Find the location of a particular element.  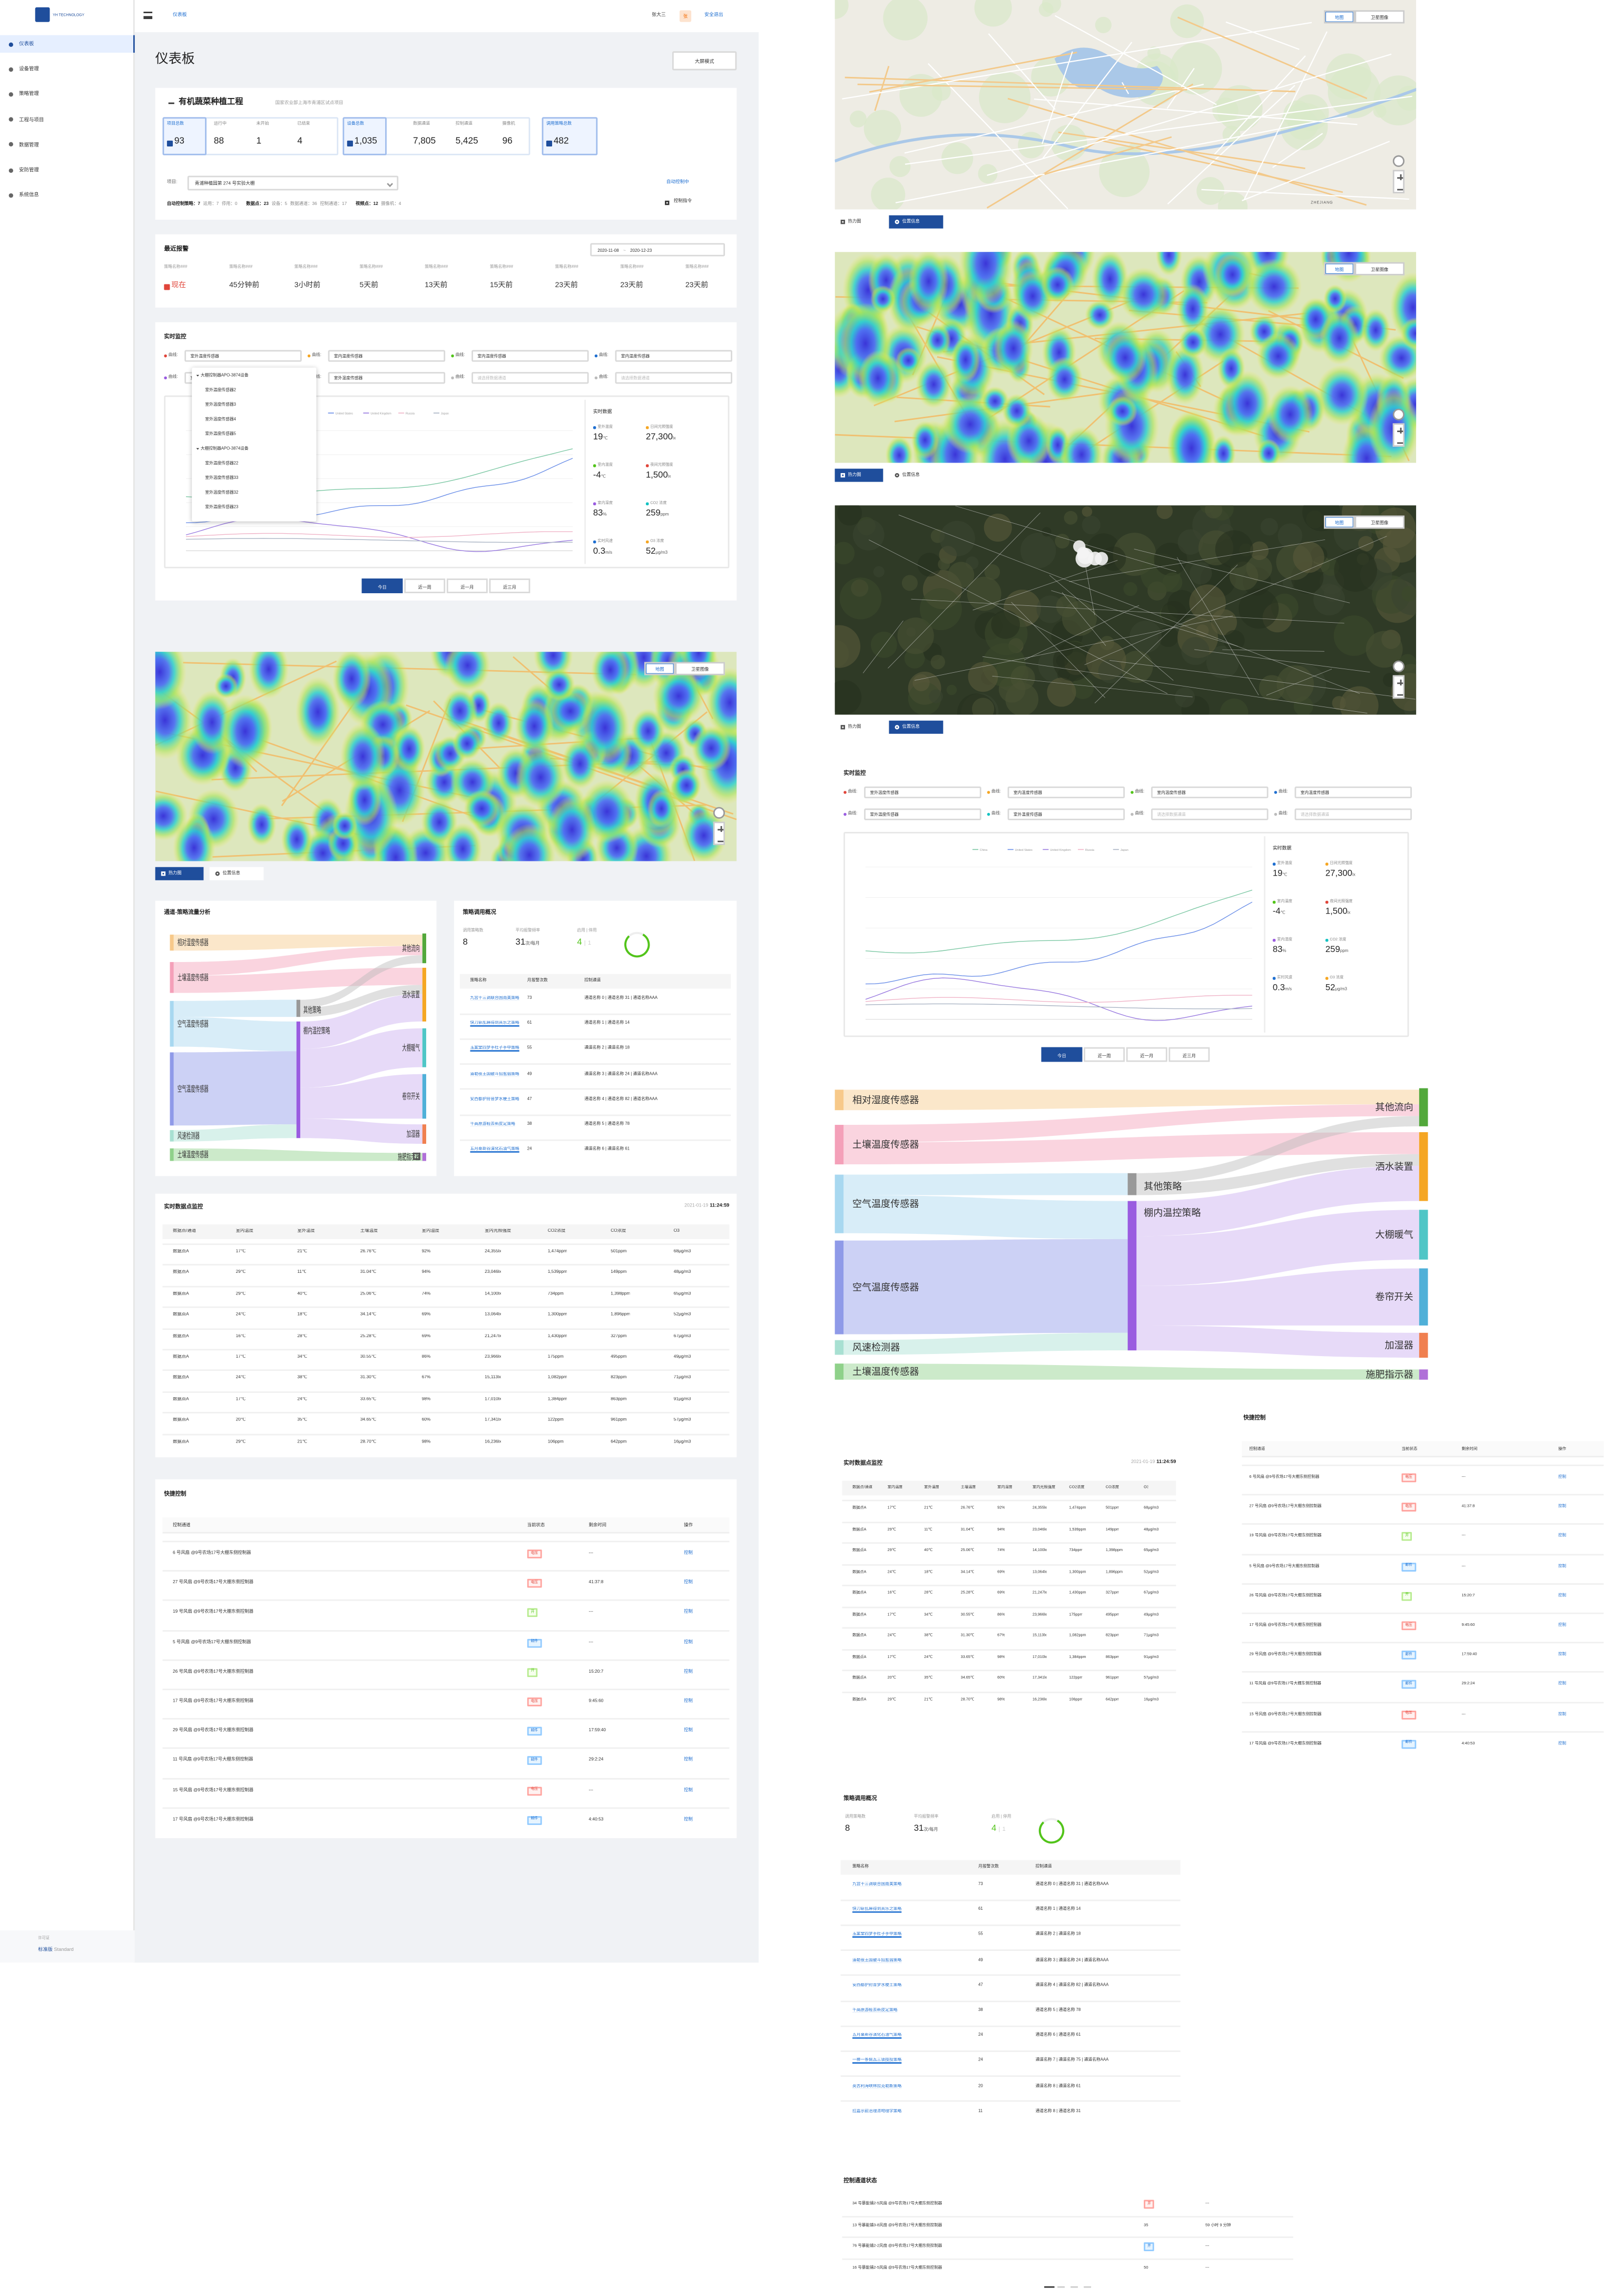

menu-label: 工程与项目 is located at coordinates (31, 119).